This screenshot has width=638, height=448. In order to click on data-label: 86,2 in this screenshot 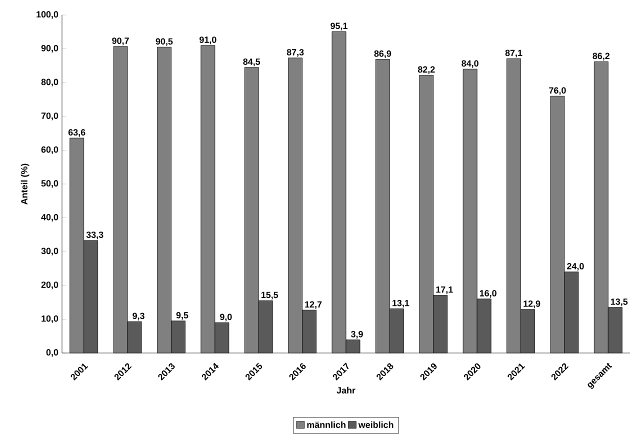, I will do `click(601, 56)`.